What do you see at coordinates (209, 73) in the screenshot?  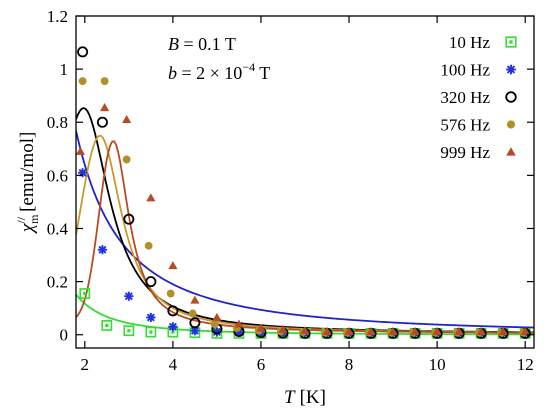 I see `annotation-amplitude-value: = 2 × 10` at bounding box center [209, 73].